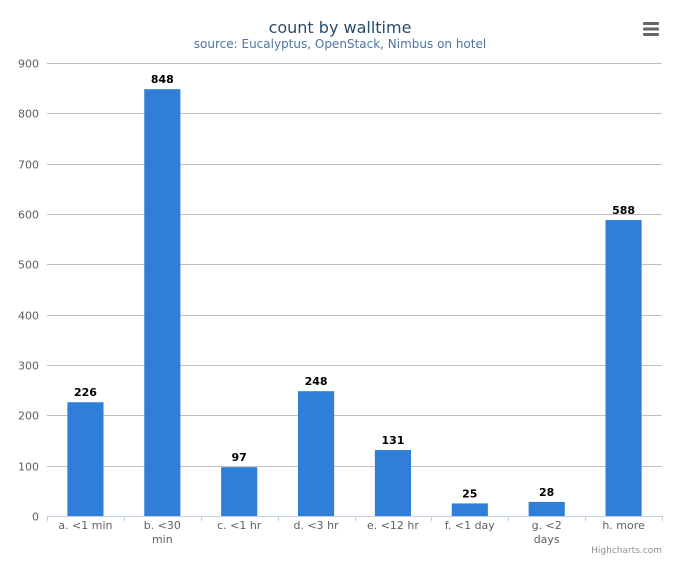 The width and height of the screenshot is (680, 566). I want to click on x-tick-label: f. <1 day, so click(470, 525).